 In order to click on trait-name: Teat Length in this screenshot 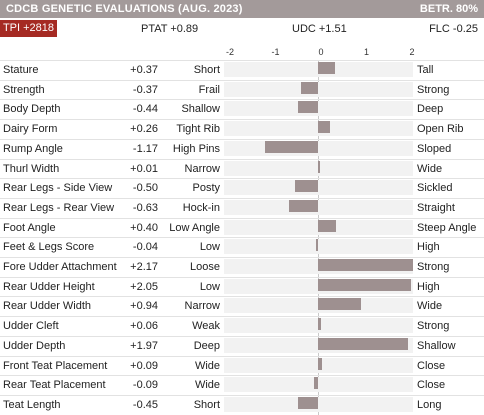, I will do `click(32, 404)`.